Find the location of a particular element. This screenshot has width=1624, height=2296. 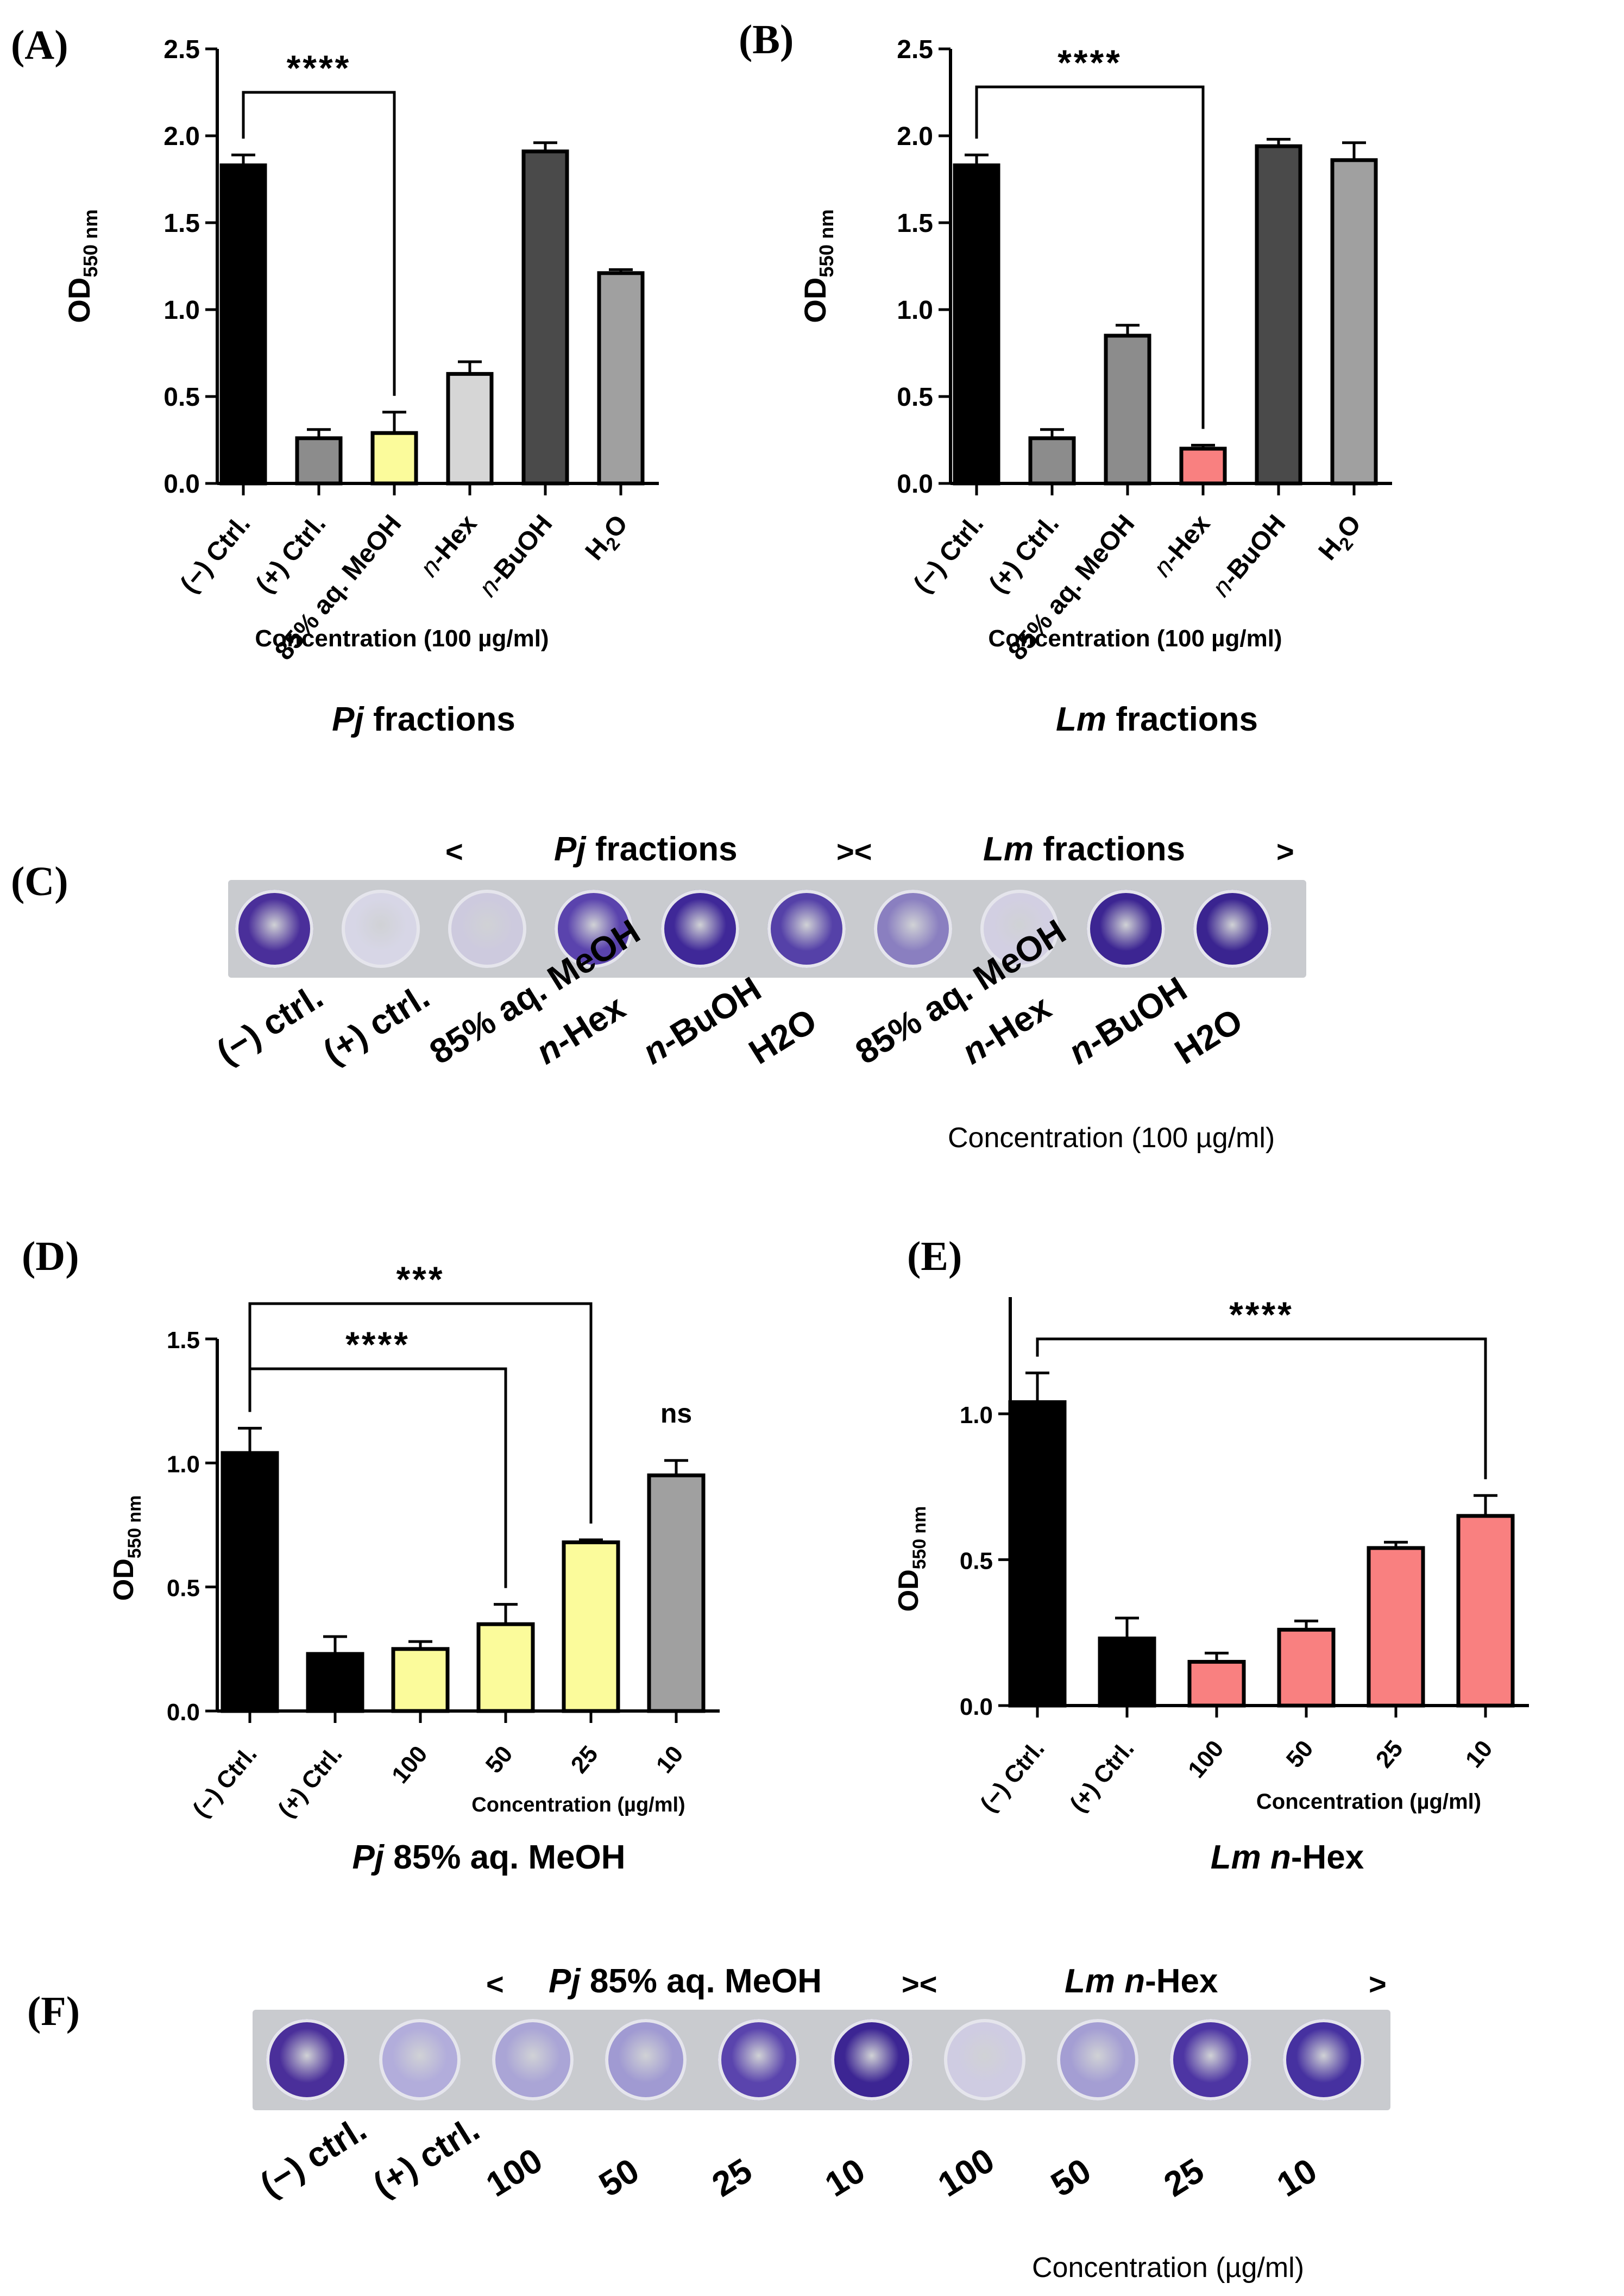

plate-f-header-lm-italic: Lm n is located at coordinates (1105, 1981).